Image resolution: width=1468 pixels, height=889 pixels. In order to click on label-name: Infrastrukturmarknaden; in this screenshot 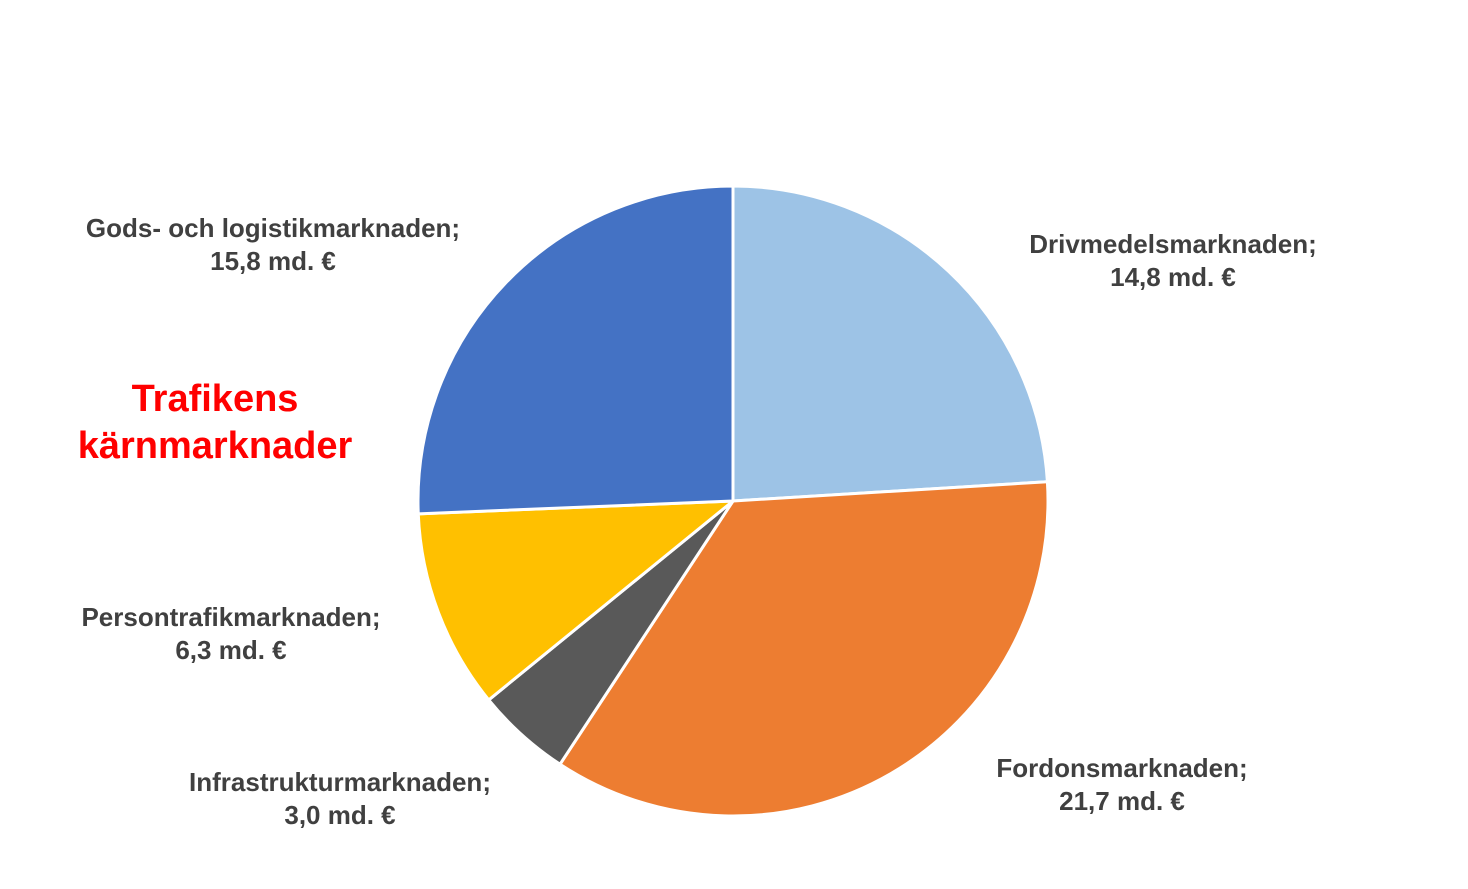, I will do `click(340, 782)`.